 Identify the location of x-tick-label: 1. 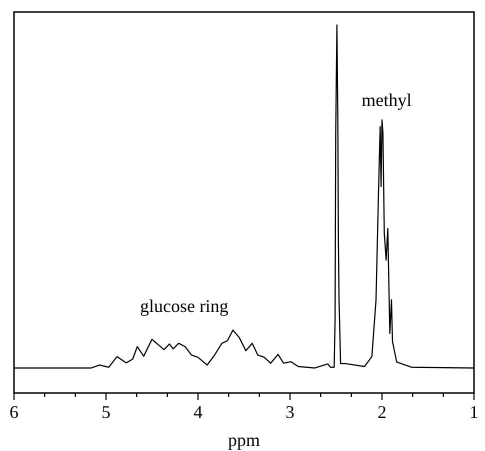
(474, 412).